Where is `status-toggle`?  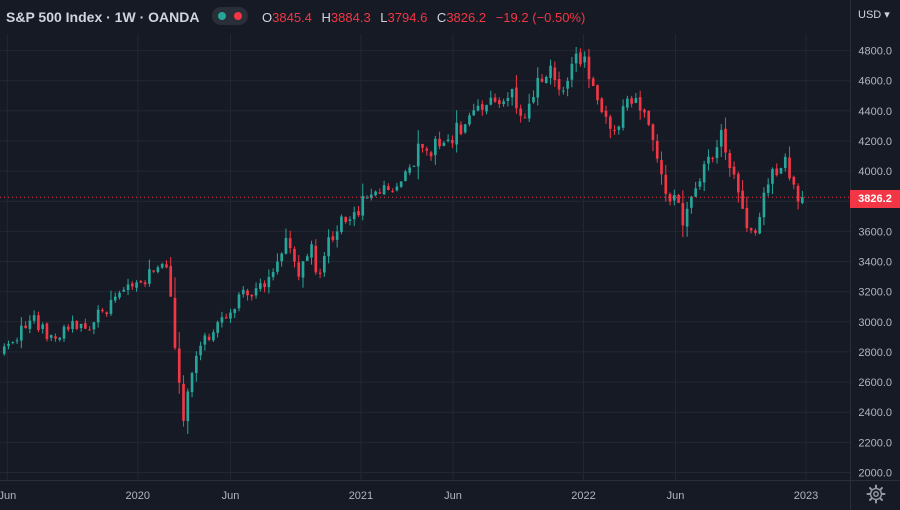 status-toggle is located at coordinates (230, 16).